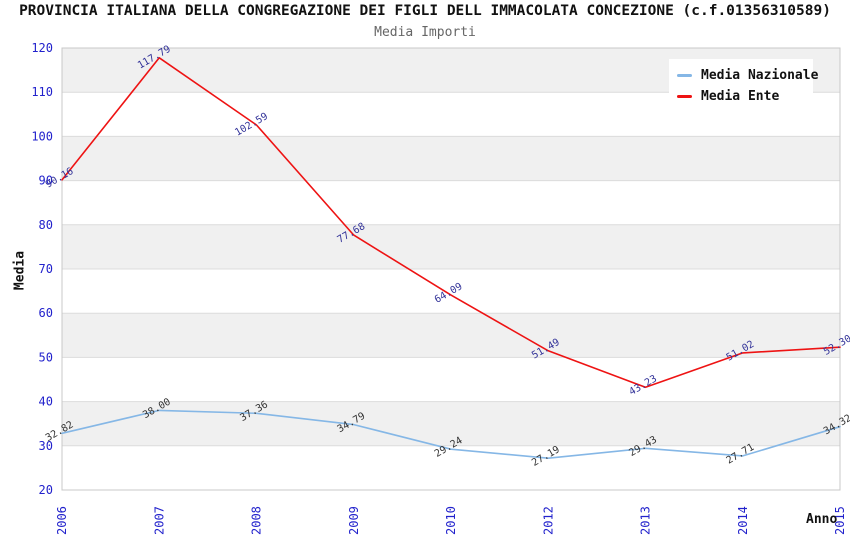 The height and width of the screenshot is (550, 850). I want to click on y-axis-title: Media, so click(20, 270).